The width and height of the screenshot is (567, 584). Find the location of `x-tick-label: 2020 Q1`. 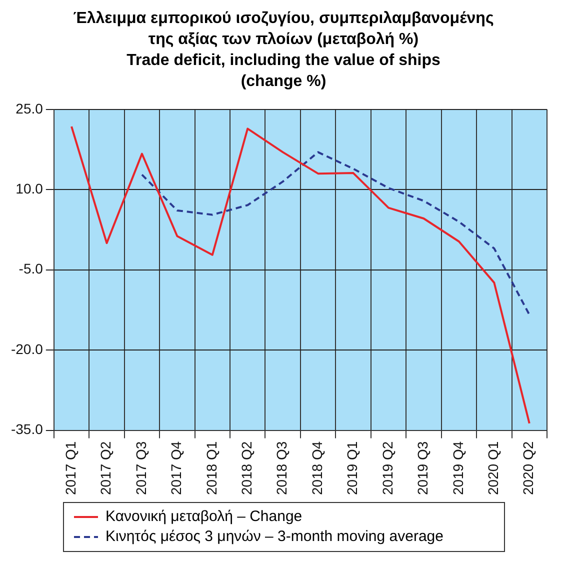

x-tick-label: 2020 Q1 is located at coordinates (493, 468).